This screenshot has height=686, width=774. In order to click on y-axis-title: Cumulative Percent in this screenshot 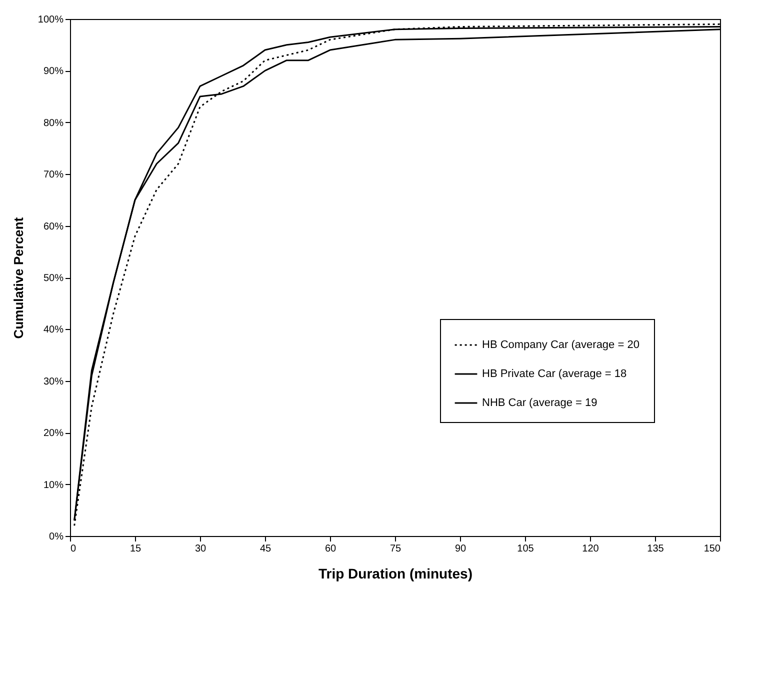, I will do `click(18, 277)`.